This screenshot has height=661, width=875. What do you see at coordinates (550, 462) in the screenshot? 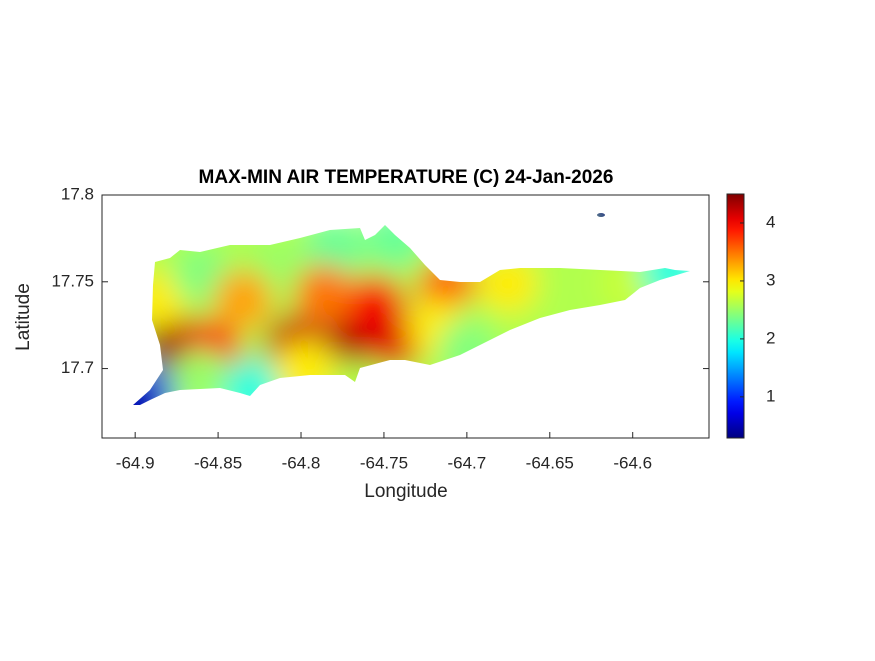
I see `x-tick-label: -64.65` at bounding box center [550, 462].